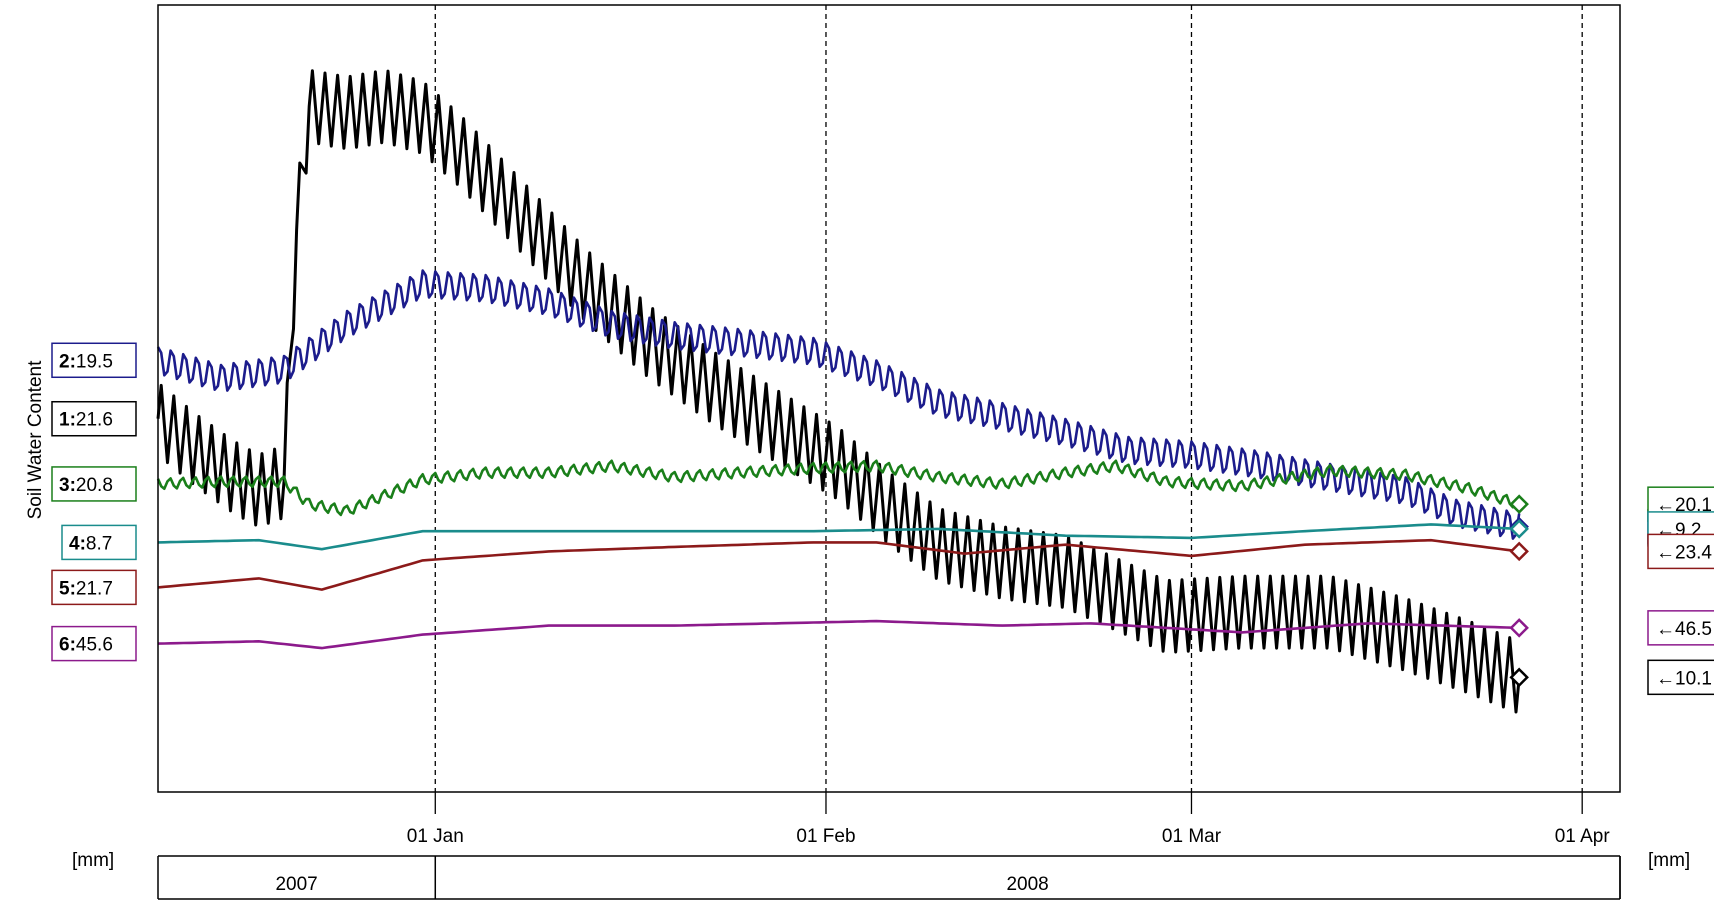 The height and width of the screenshot is (900, 1714). I want to click on x-tick-label: 01 Jan, so click(435, 836).